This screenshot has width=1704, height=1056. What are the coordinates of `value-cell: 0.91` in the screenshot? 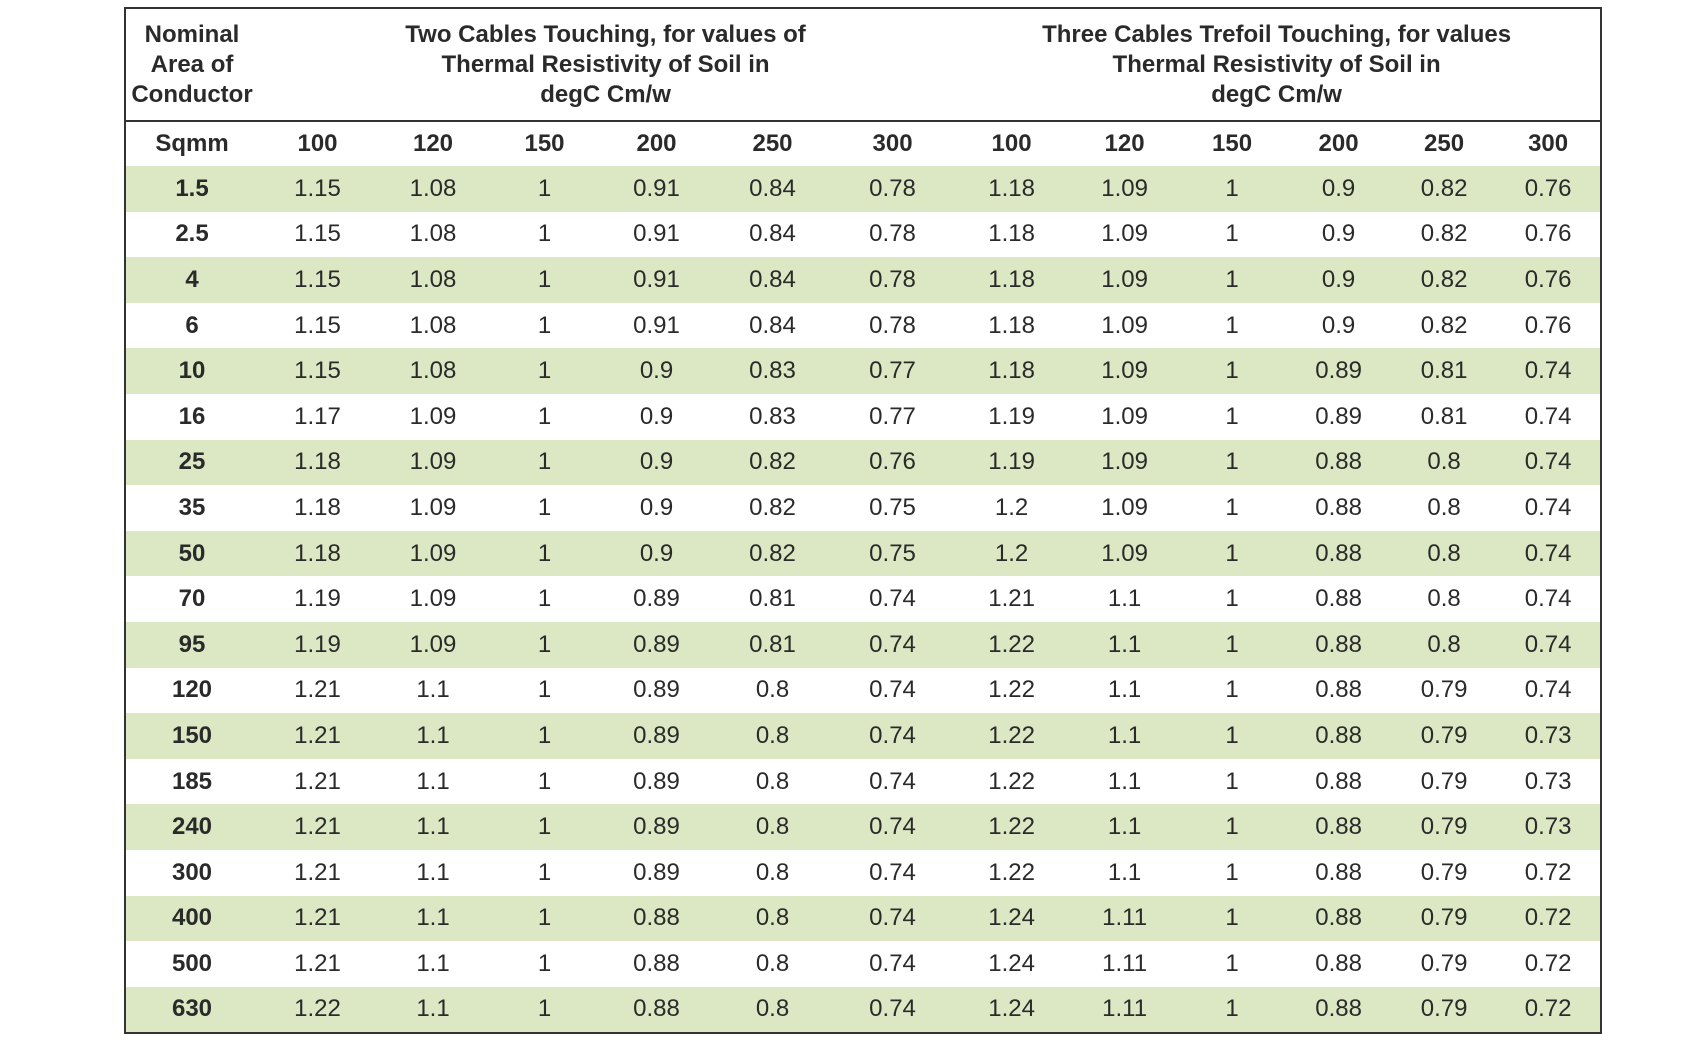 It's located at (656, 188).